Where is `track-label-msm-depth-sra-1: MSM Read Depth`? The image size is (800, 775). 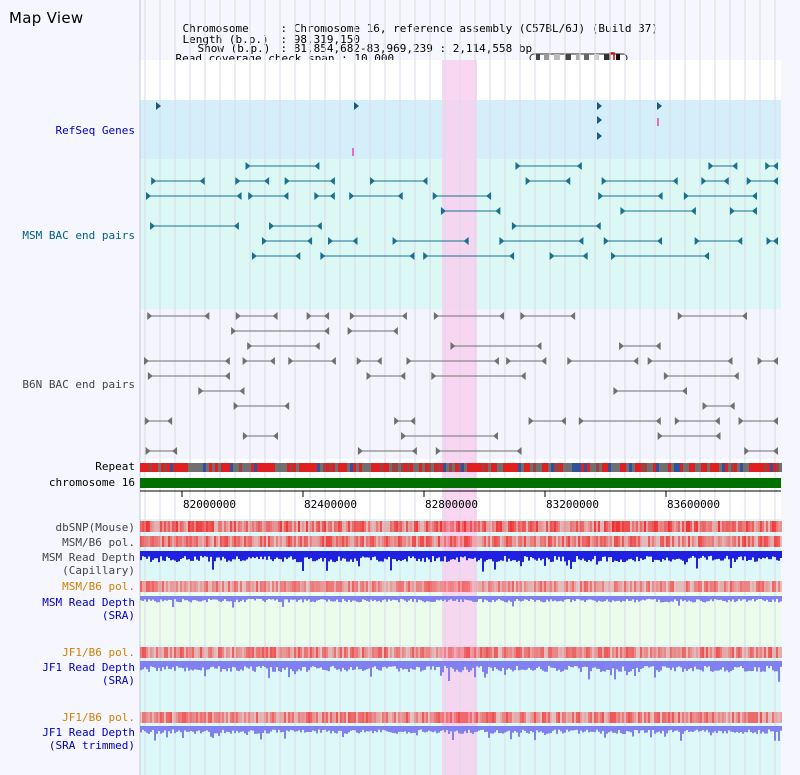
track-label-msm-depth-sra-1: MSM Read Depth is located at coordinates (88, 602).